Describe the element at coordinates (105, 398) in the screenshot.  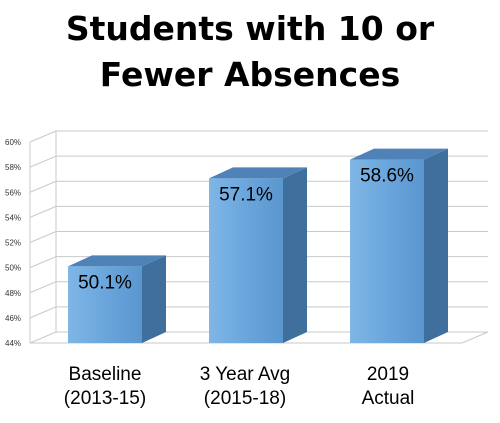
I see `category-label-line: (2013-15)` at that location.